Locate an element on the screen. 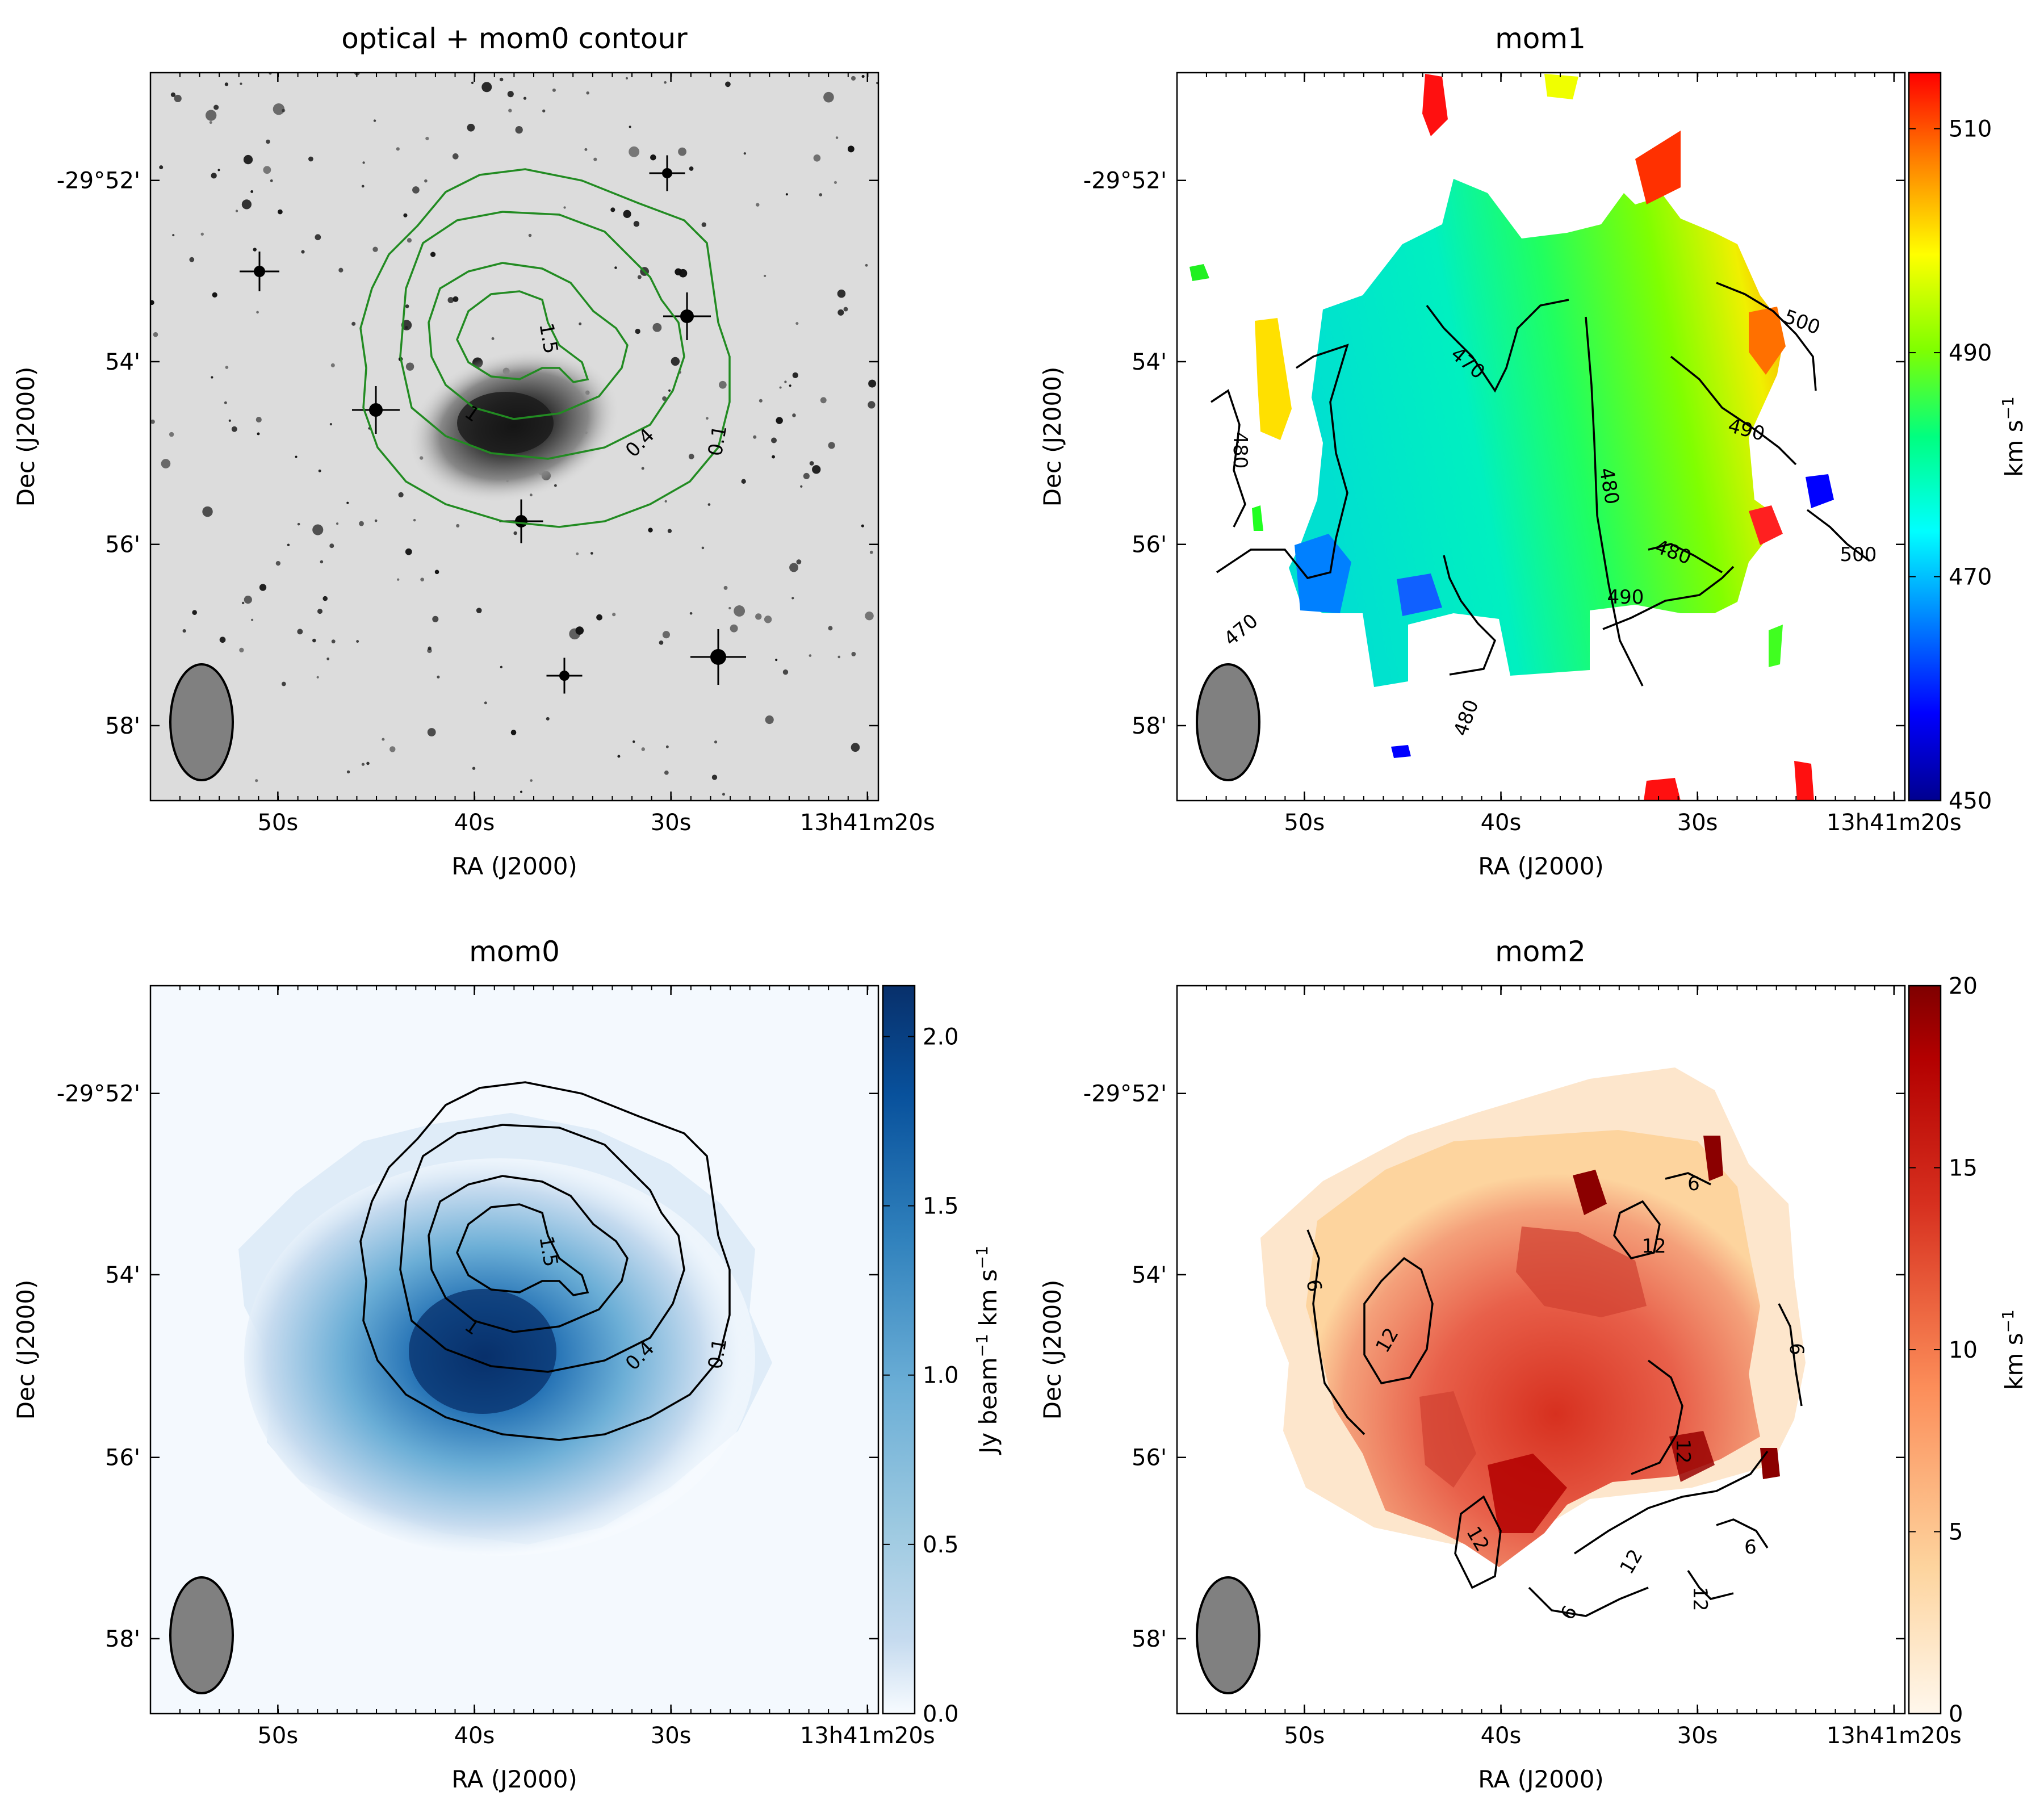 This screenshot has width=2044, height=1817. beam-ellipse is located at coordinates (201, 1635).